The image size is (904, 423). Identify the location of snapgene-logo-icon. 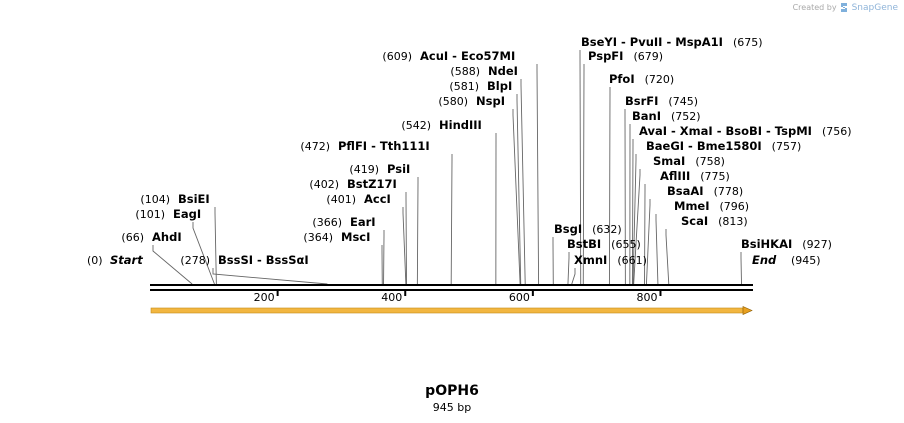
(843, 7).